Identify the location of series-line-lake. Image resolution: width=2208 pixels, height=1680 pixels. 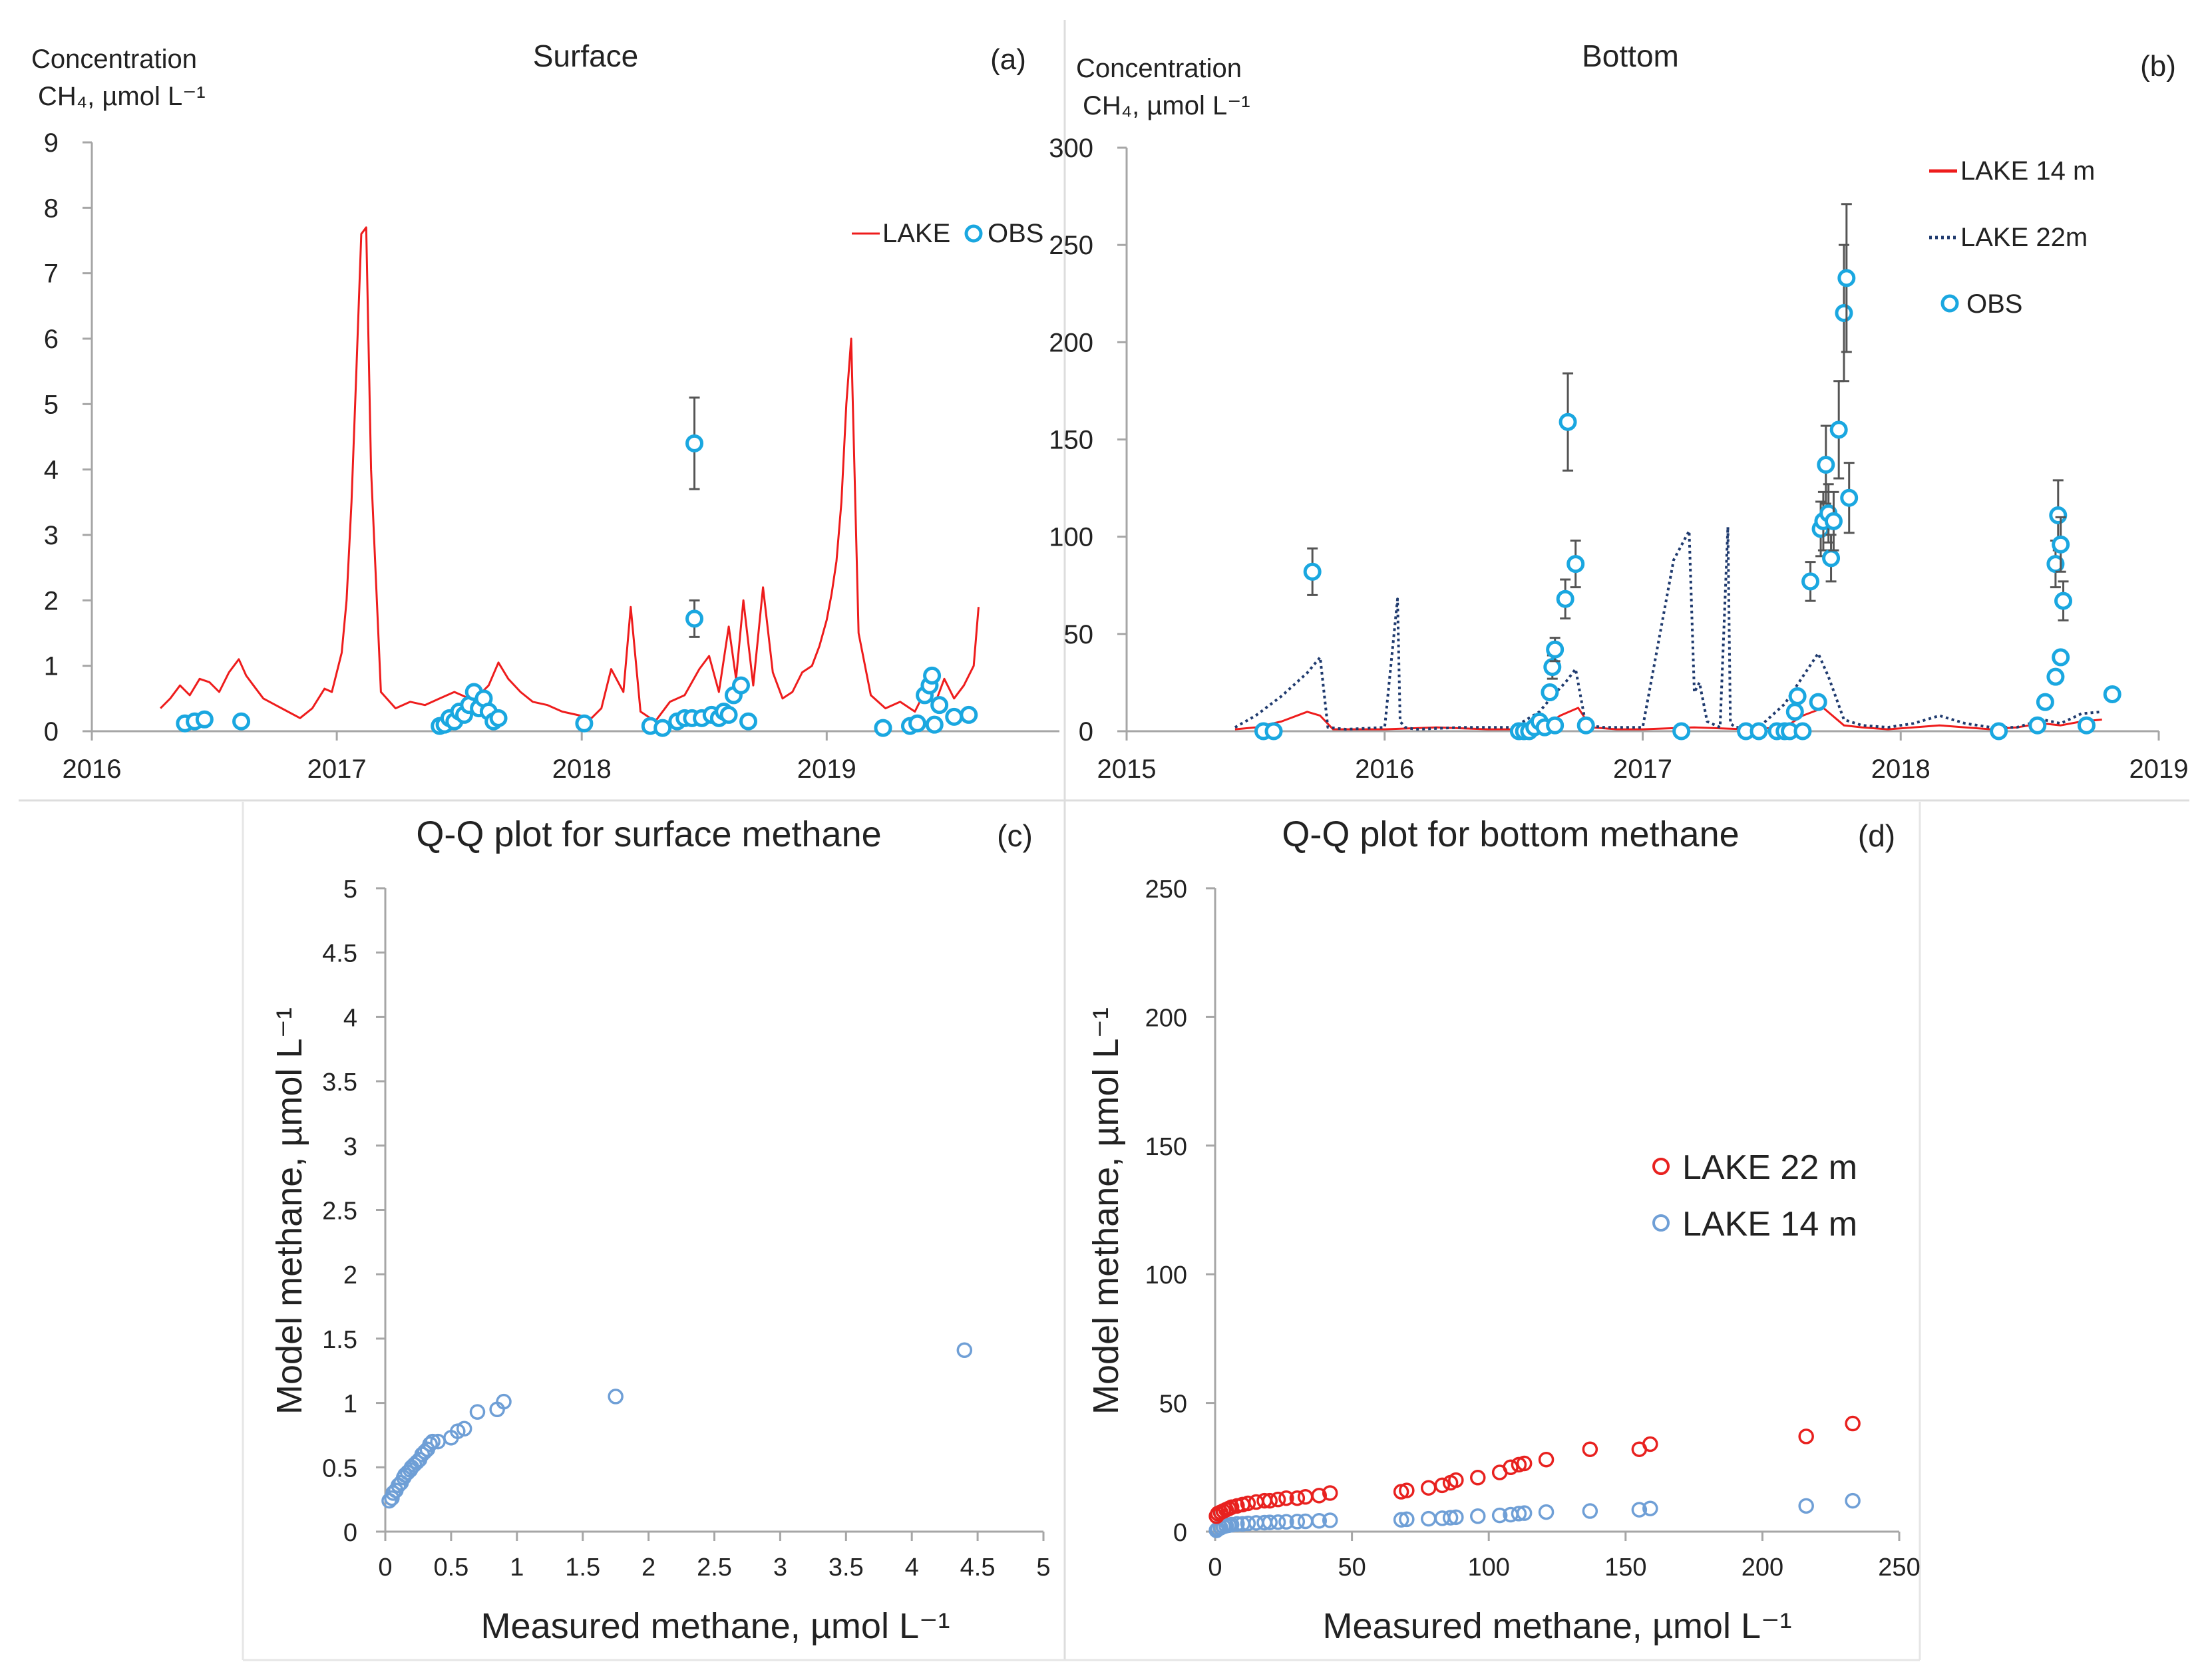
(570, 475).